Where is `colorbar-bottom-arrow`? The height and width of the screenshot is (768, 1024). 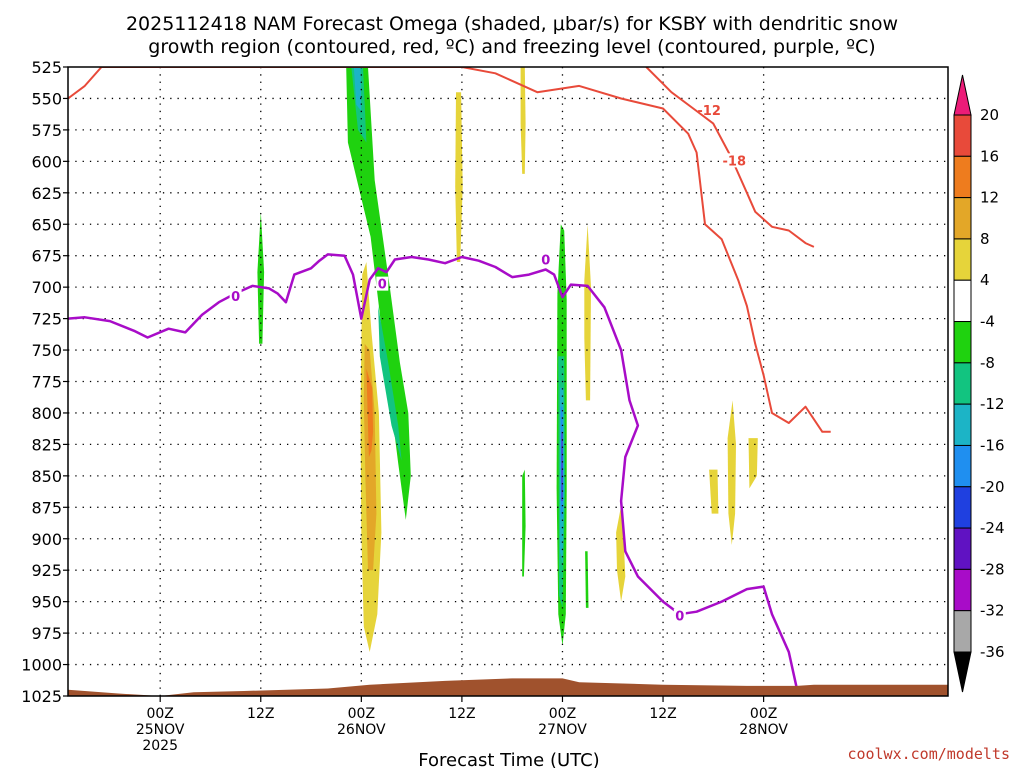 colorbar-bottom-arrow is located at coordinates (962, 672).